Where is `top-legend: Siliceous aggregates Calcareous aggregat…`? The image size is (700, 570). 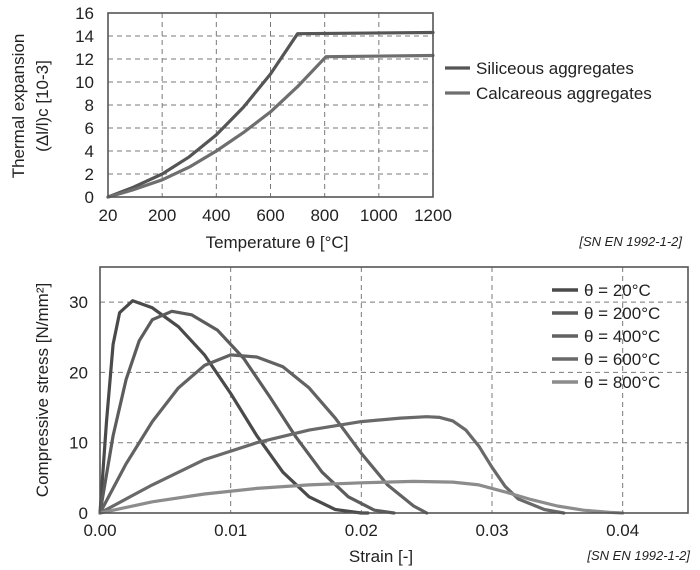 top-legend: Siliceous aggregates Calcareous aggregat… is located at coordinates (548, 81).